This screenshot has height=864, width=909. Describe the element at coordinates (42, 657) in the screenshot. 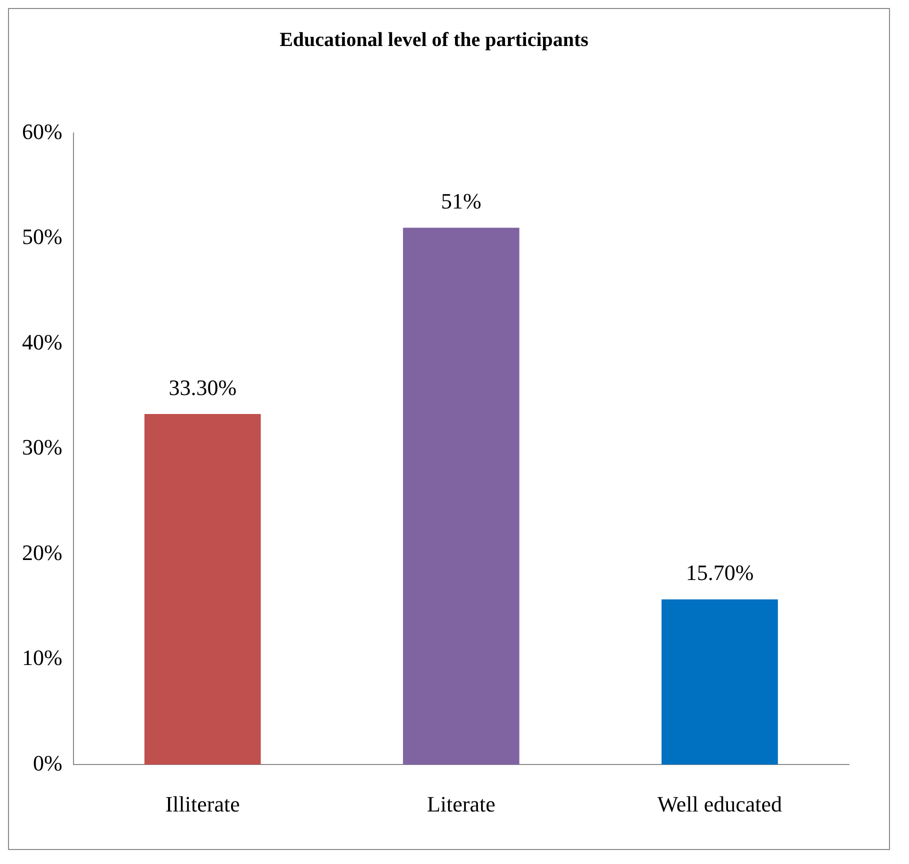

I see `y-tick-label: 10%` at that location.